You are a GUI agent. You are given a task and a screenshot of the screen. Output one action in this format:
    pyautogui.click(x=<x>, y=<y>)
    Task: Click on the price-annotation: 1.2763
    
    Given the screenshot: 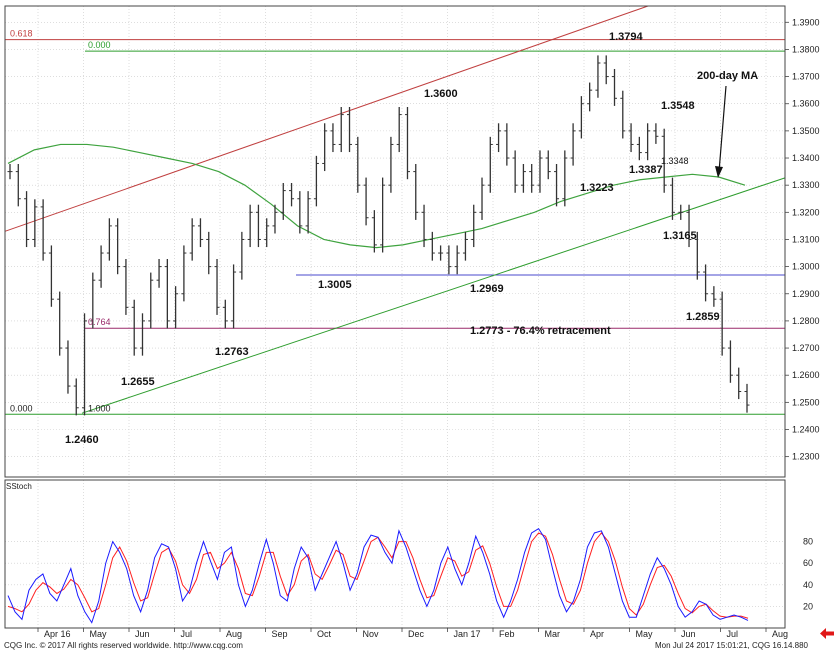 What is the action you would take?
    pyautogui.click(x=232, y=352)
    